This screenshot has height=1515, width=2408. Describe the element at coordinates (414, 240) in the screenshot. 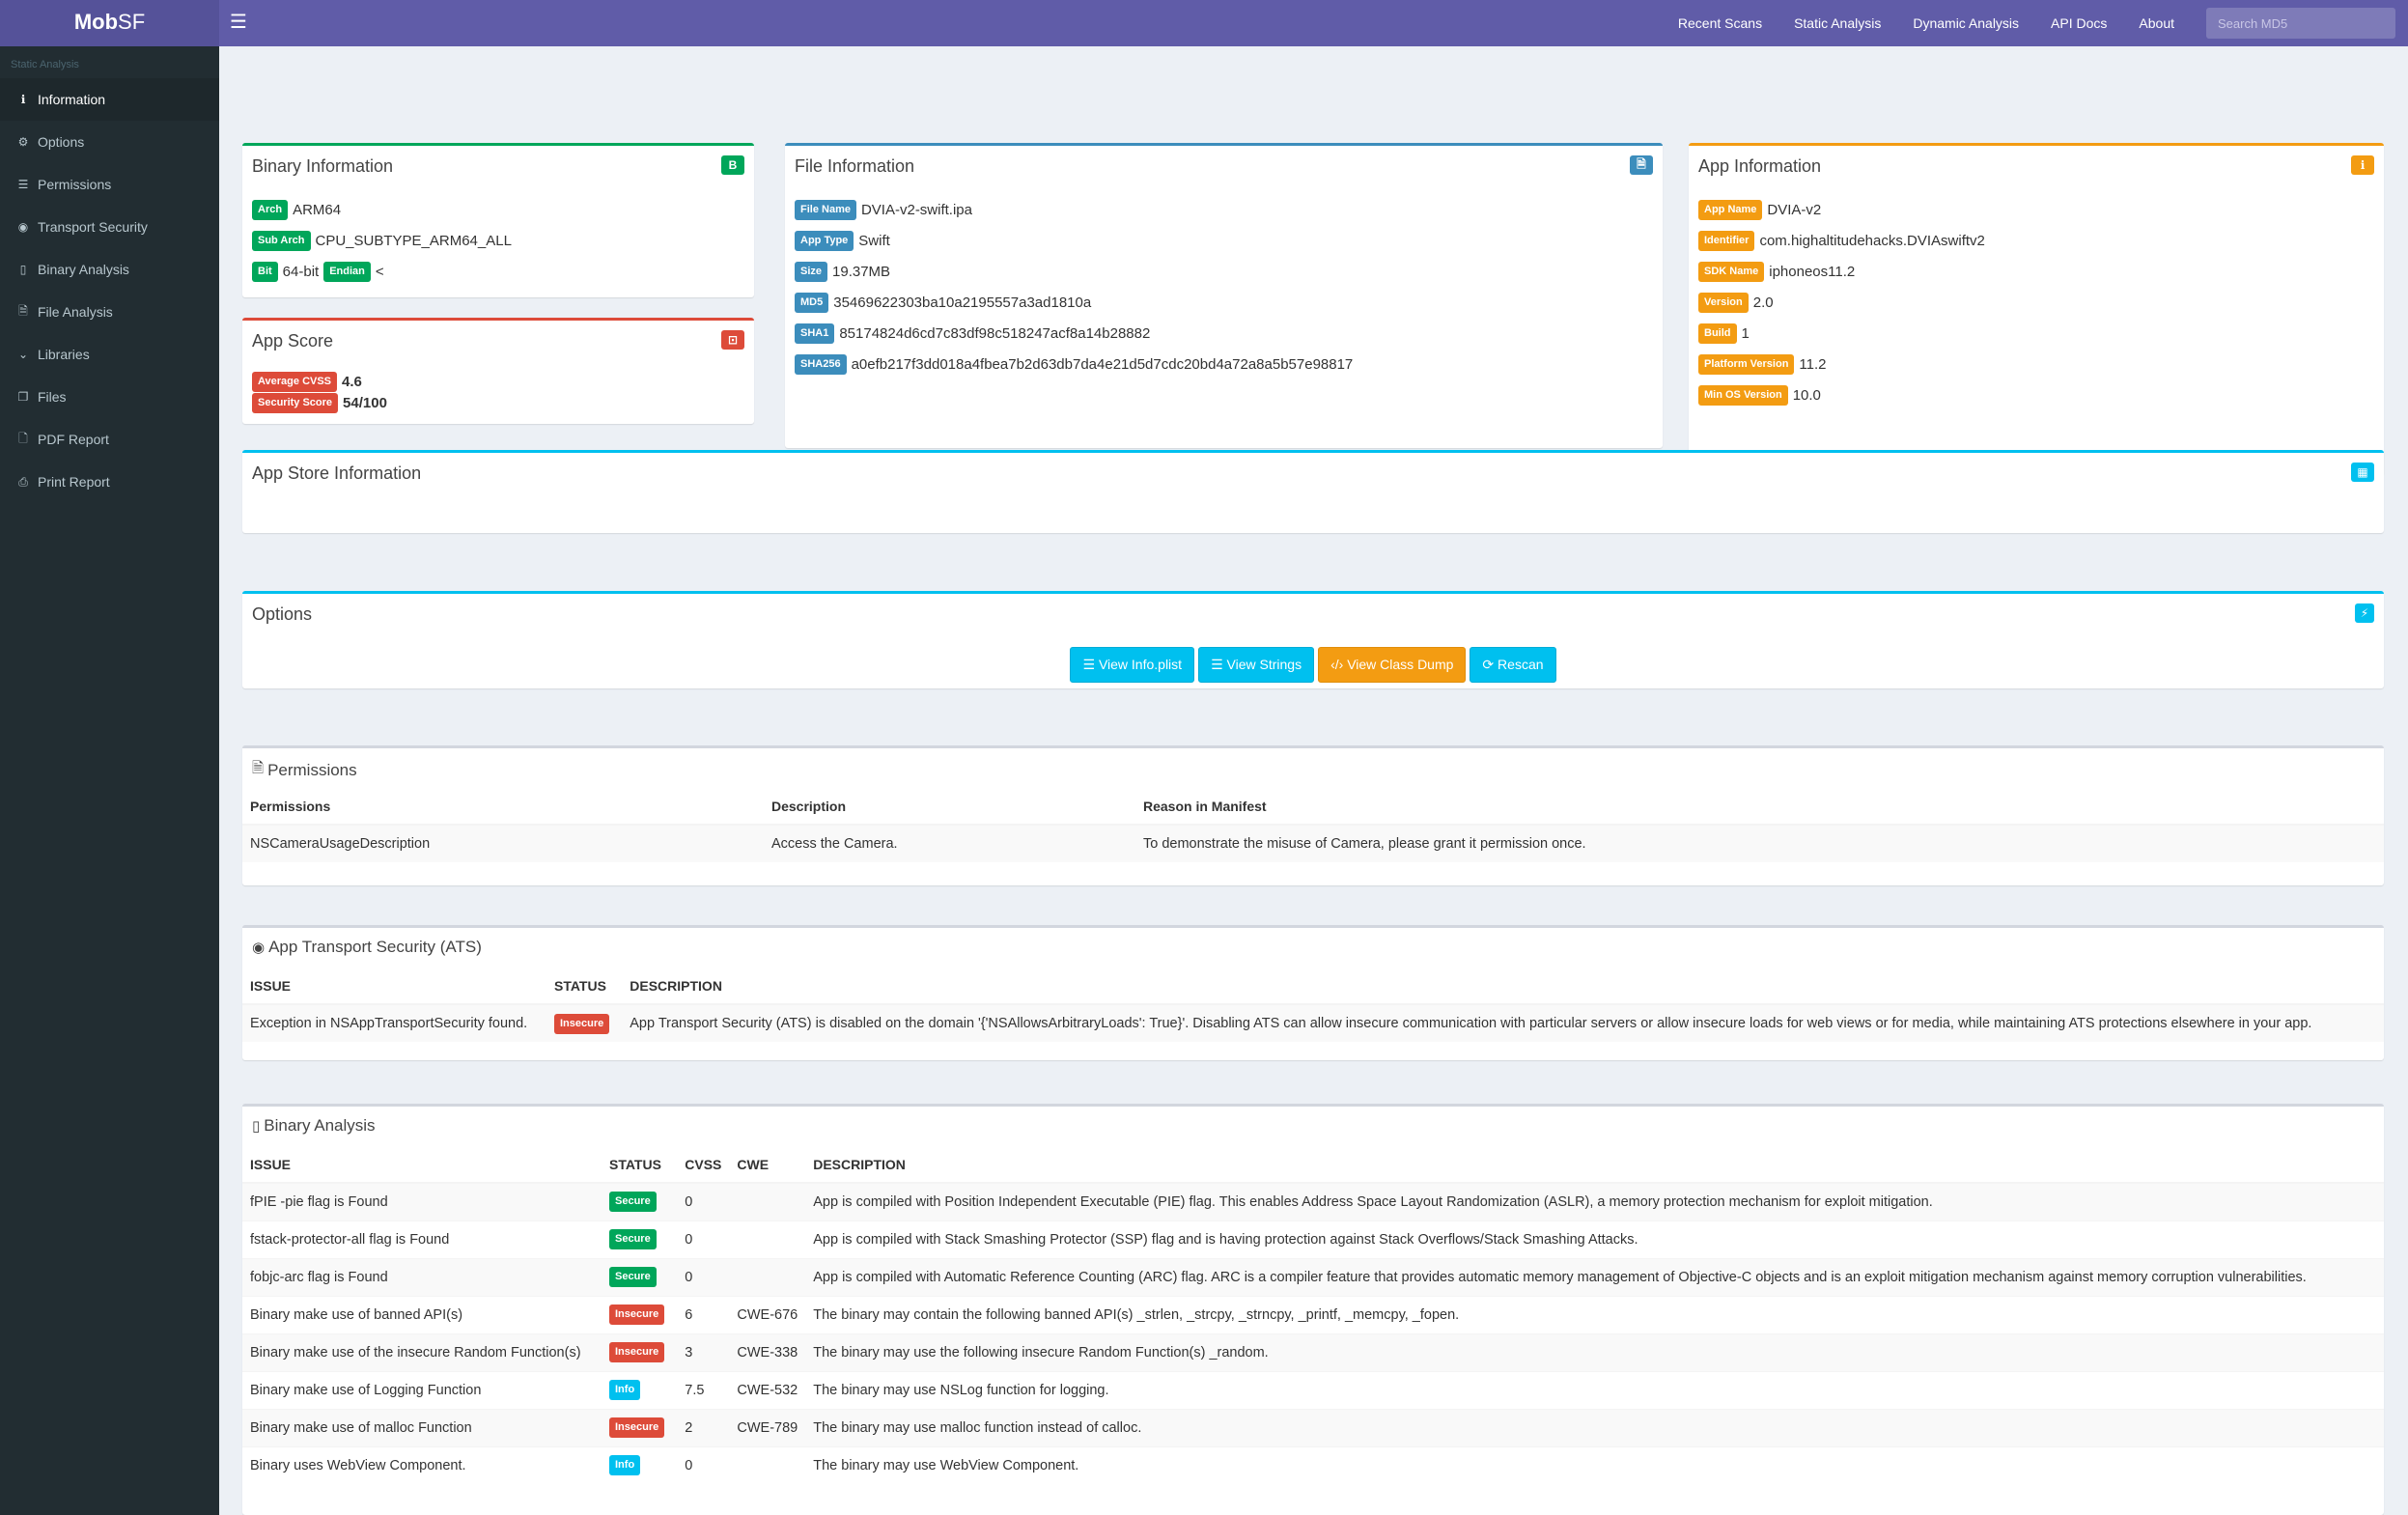

I see `subarch-value: CPU_SUBTYPE_ARM64_ALL` at that location.